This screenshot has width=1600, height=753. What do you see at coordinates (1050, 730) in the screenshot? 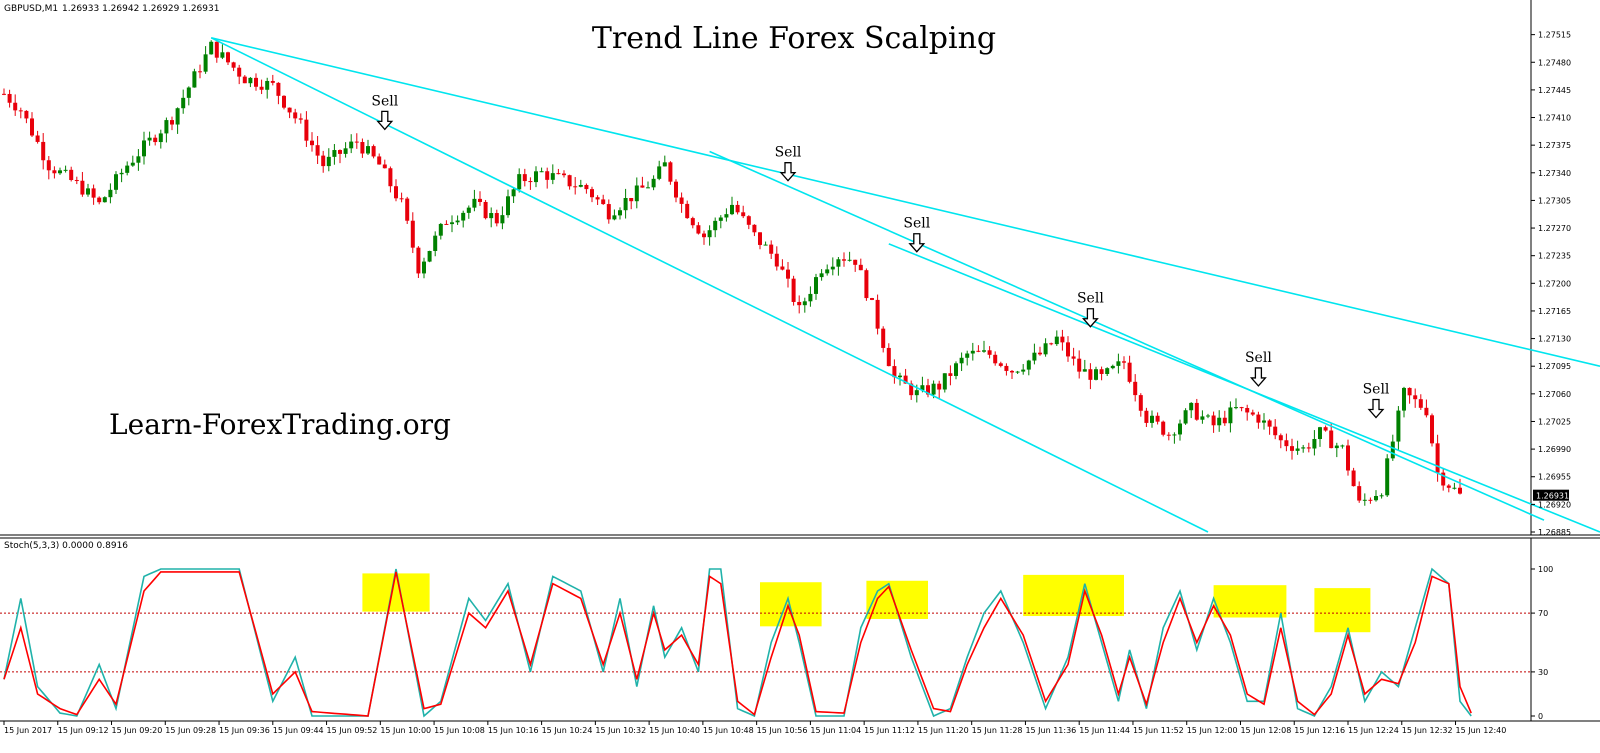
I see `time-tick-label: 15 Jun 11:36` at bounding box center [1050, 730].